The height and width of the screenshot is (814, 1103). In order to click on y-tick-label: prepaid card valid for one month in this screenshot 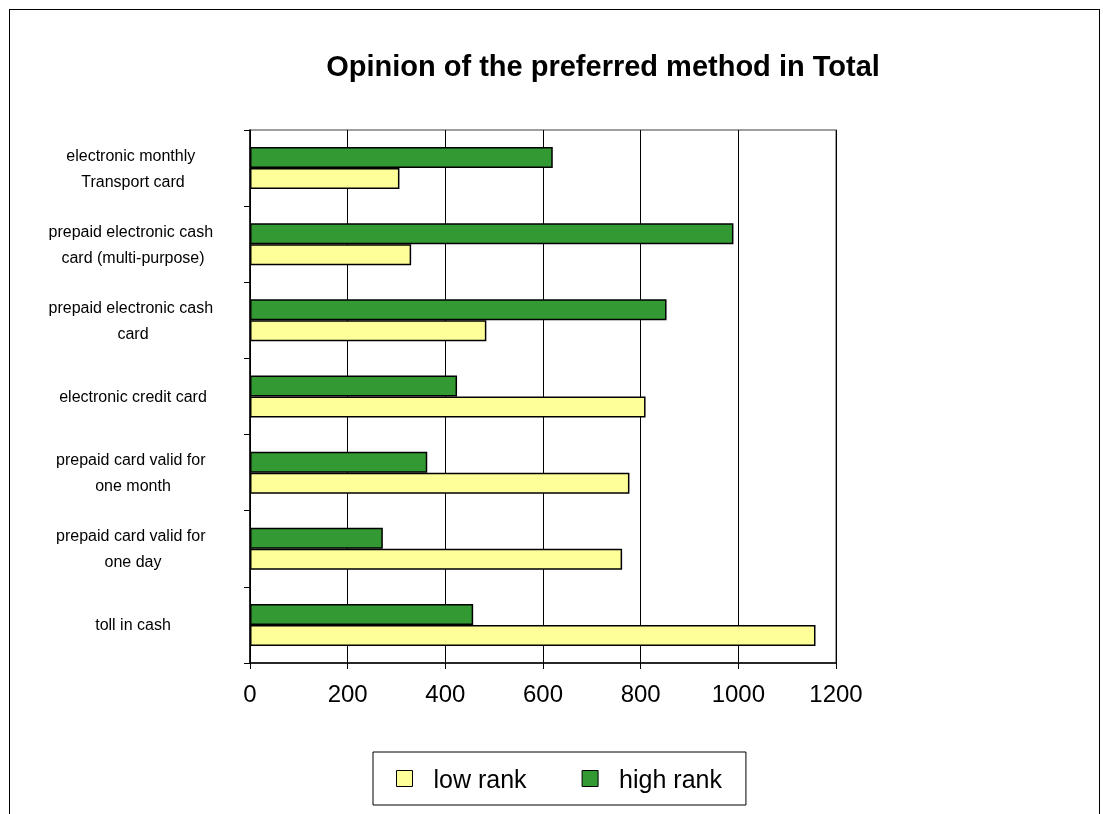, I will do `click(133, 473)`.